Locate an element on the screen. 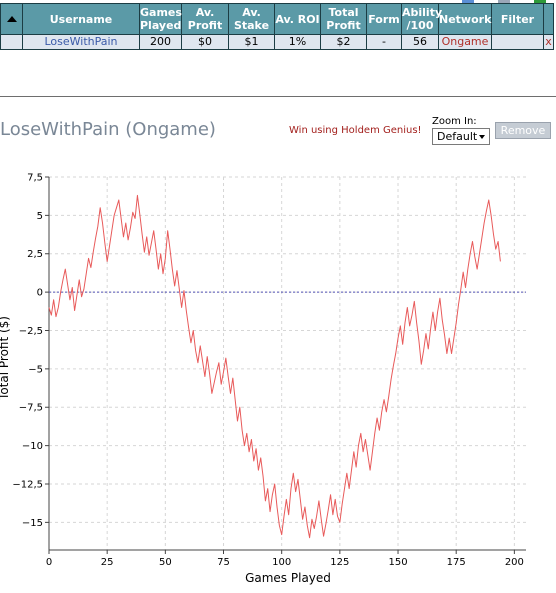  cell-network: Ongame is located at coordinates (465, 42).